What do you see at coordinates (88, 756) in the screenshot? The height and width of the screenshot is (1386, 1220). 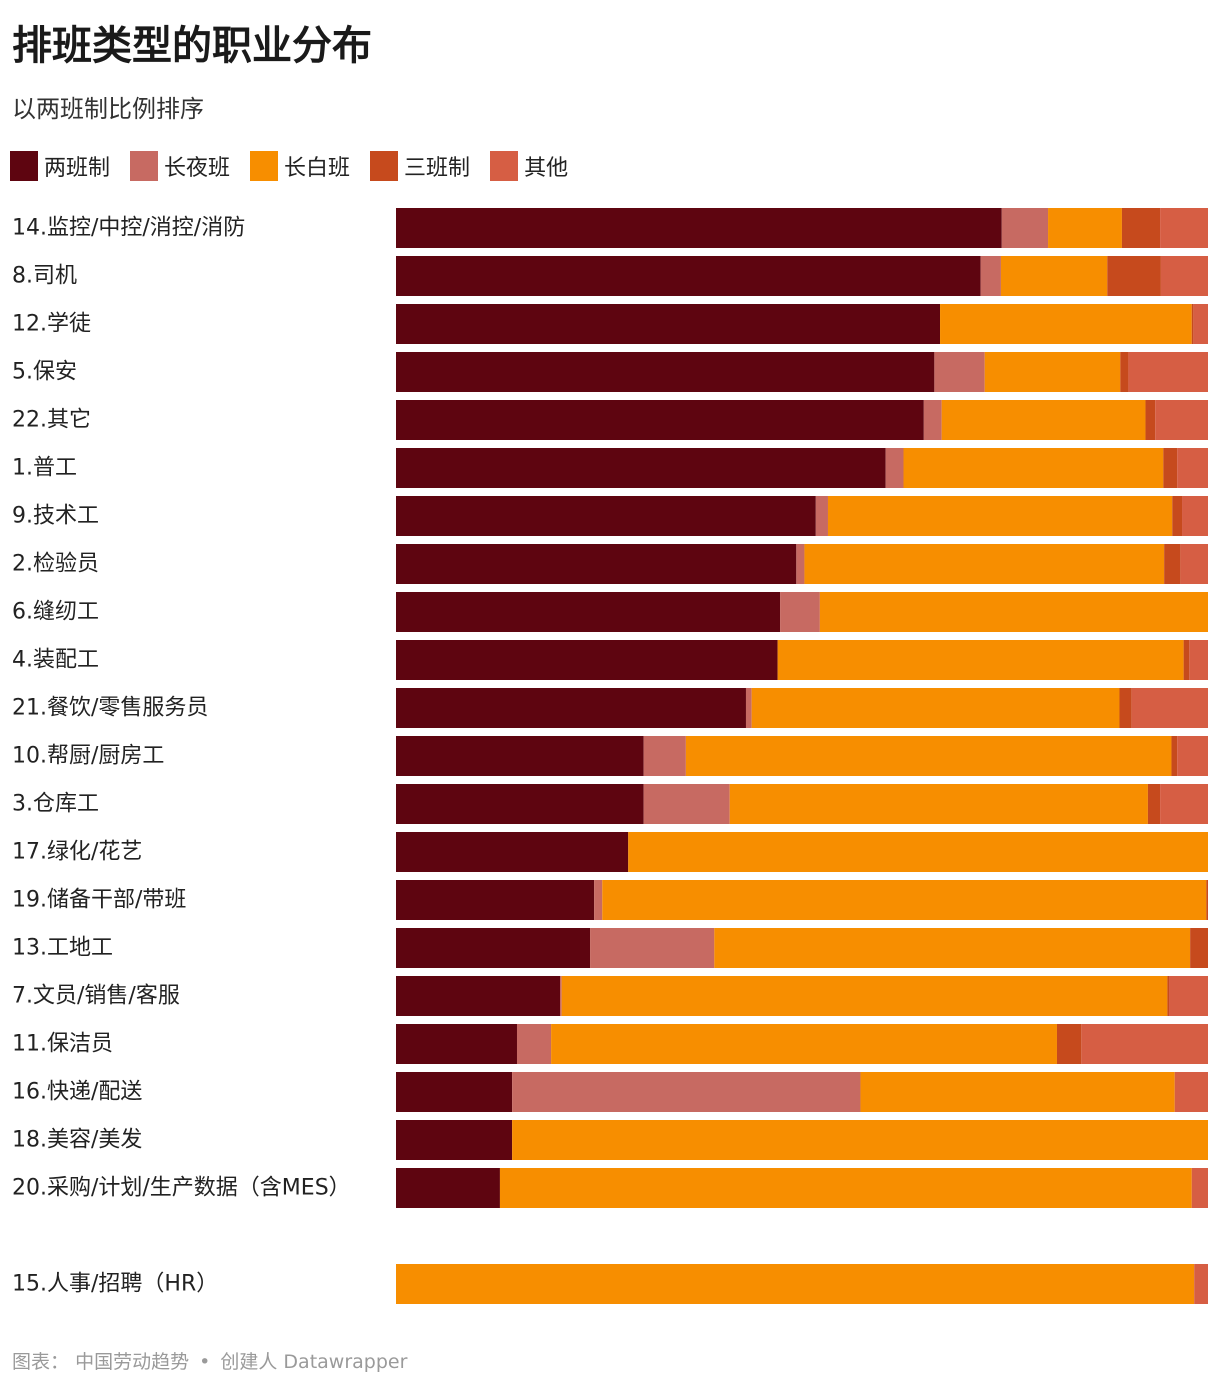 I see `category-label: 10.帮厨/厨房工` at bounding box center [88, 756].